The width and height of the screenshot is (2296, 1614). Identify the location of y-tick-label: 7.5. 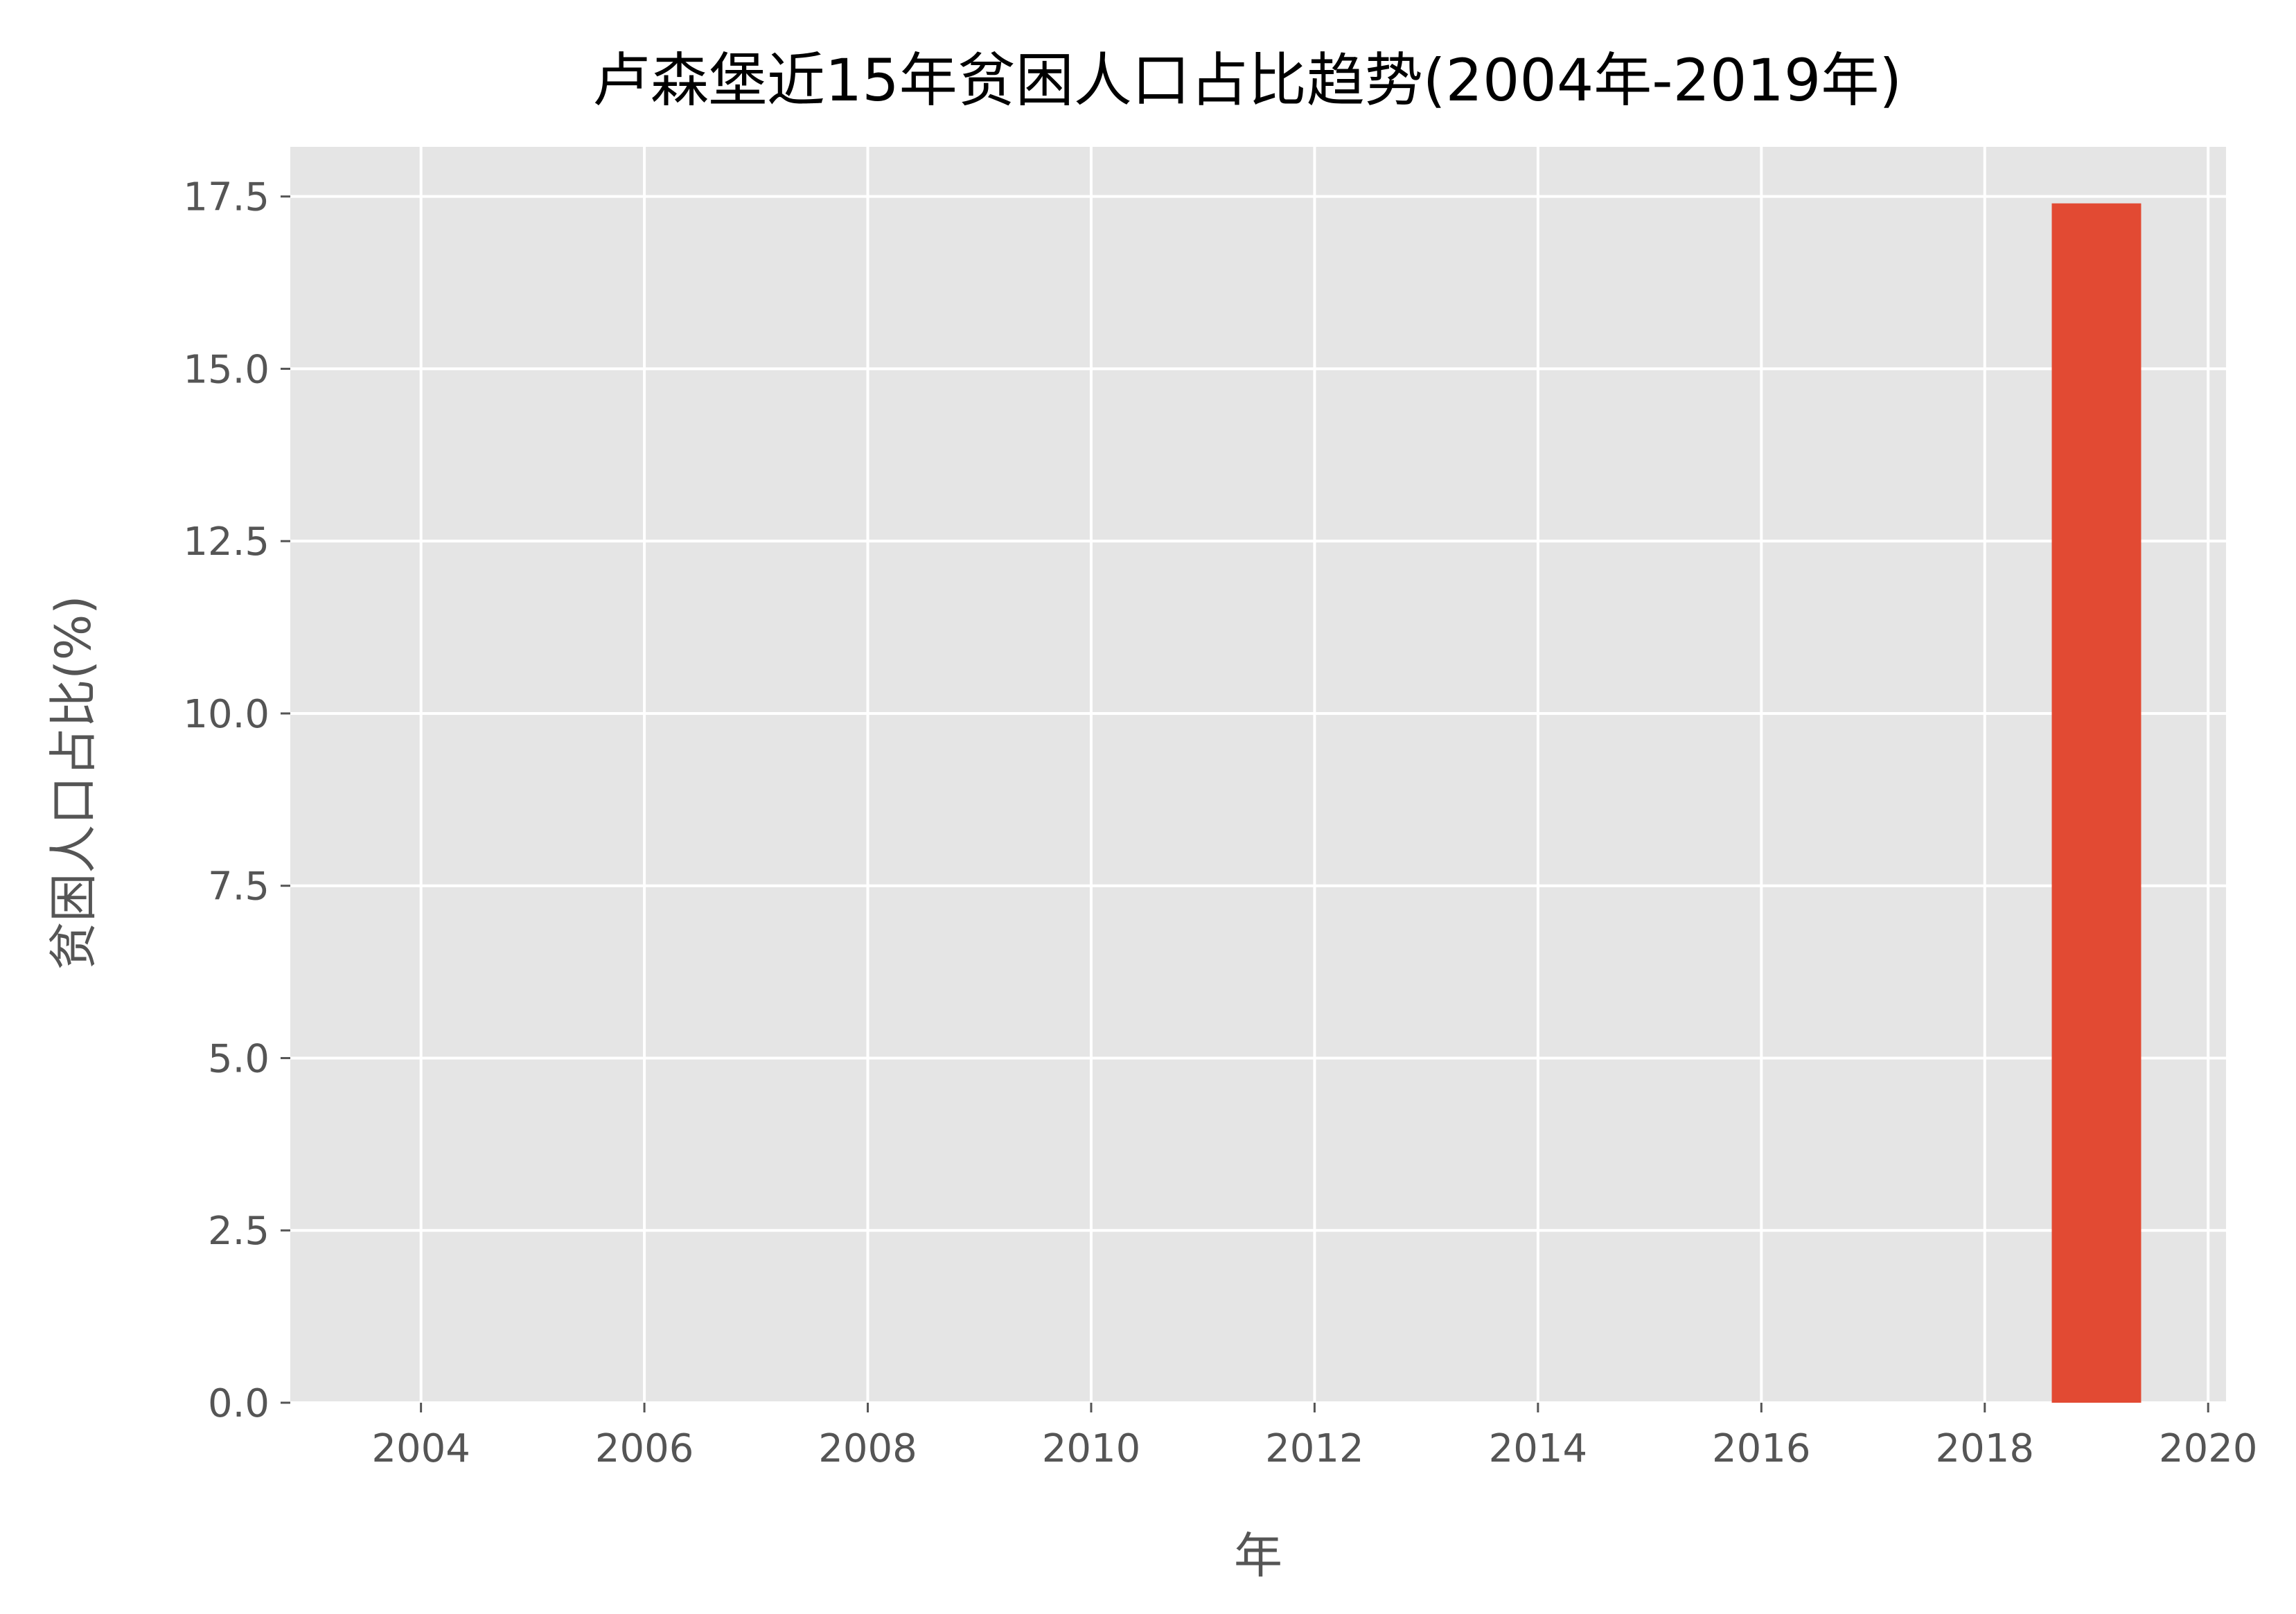
(239, 887).